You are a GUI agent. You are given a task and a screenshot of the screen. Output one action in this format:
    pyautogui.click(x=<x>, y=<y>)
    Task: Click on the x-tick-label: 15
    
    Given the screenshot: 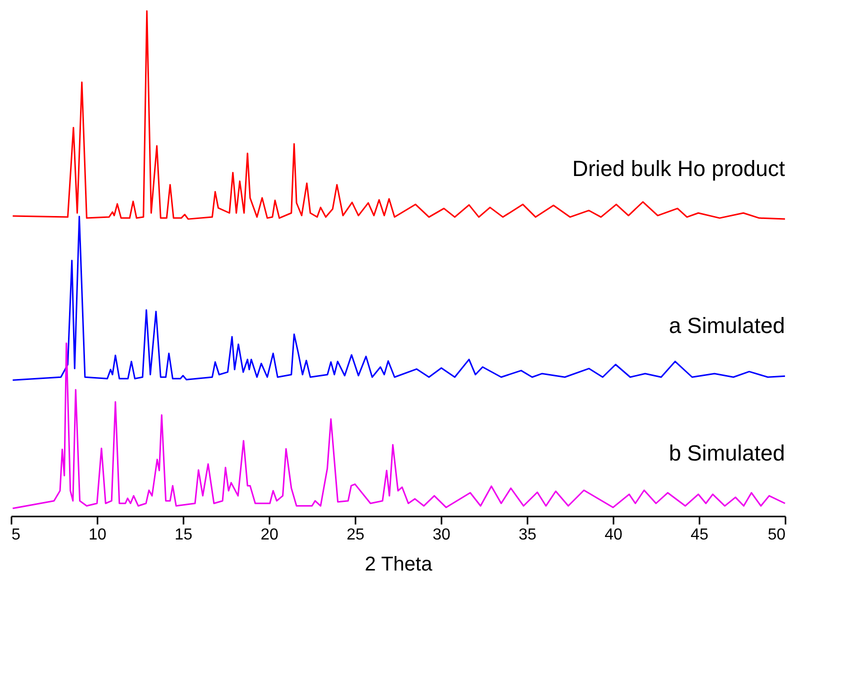 What is the action you would take?
    pyautogui.click(x=183, y=535)
    